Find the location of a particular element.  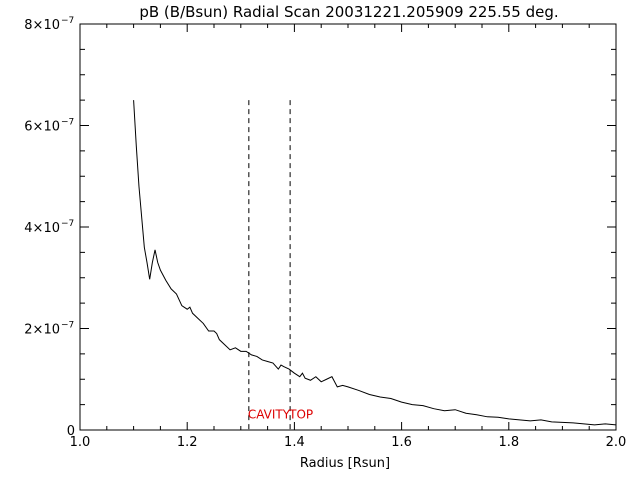

x-tick-label: 1.4 is located at coordinates (294, 442).